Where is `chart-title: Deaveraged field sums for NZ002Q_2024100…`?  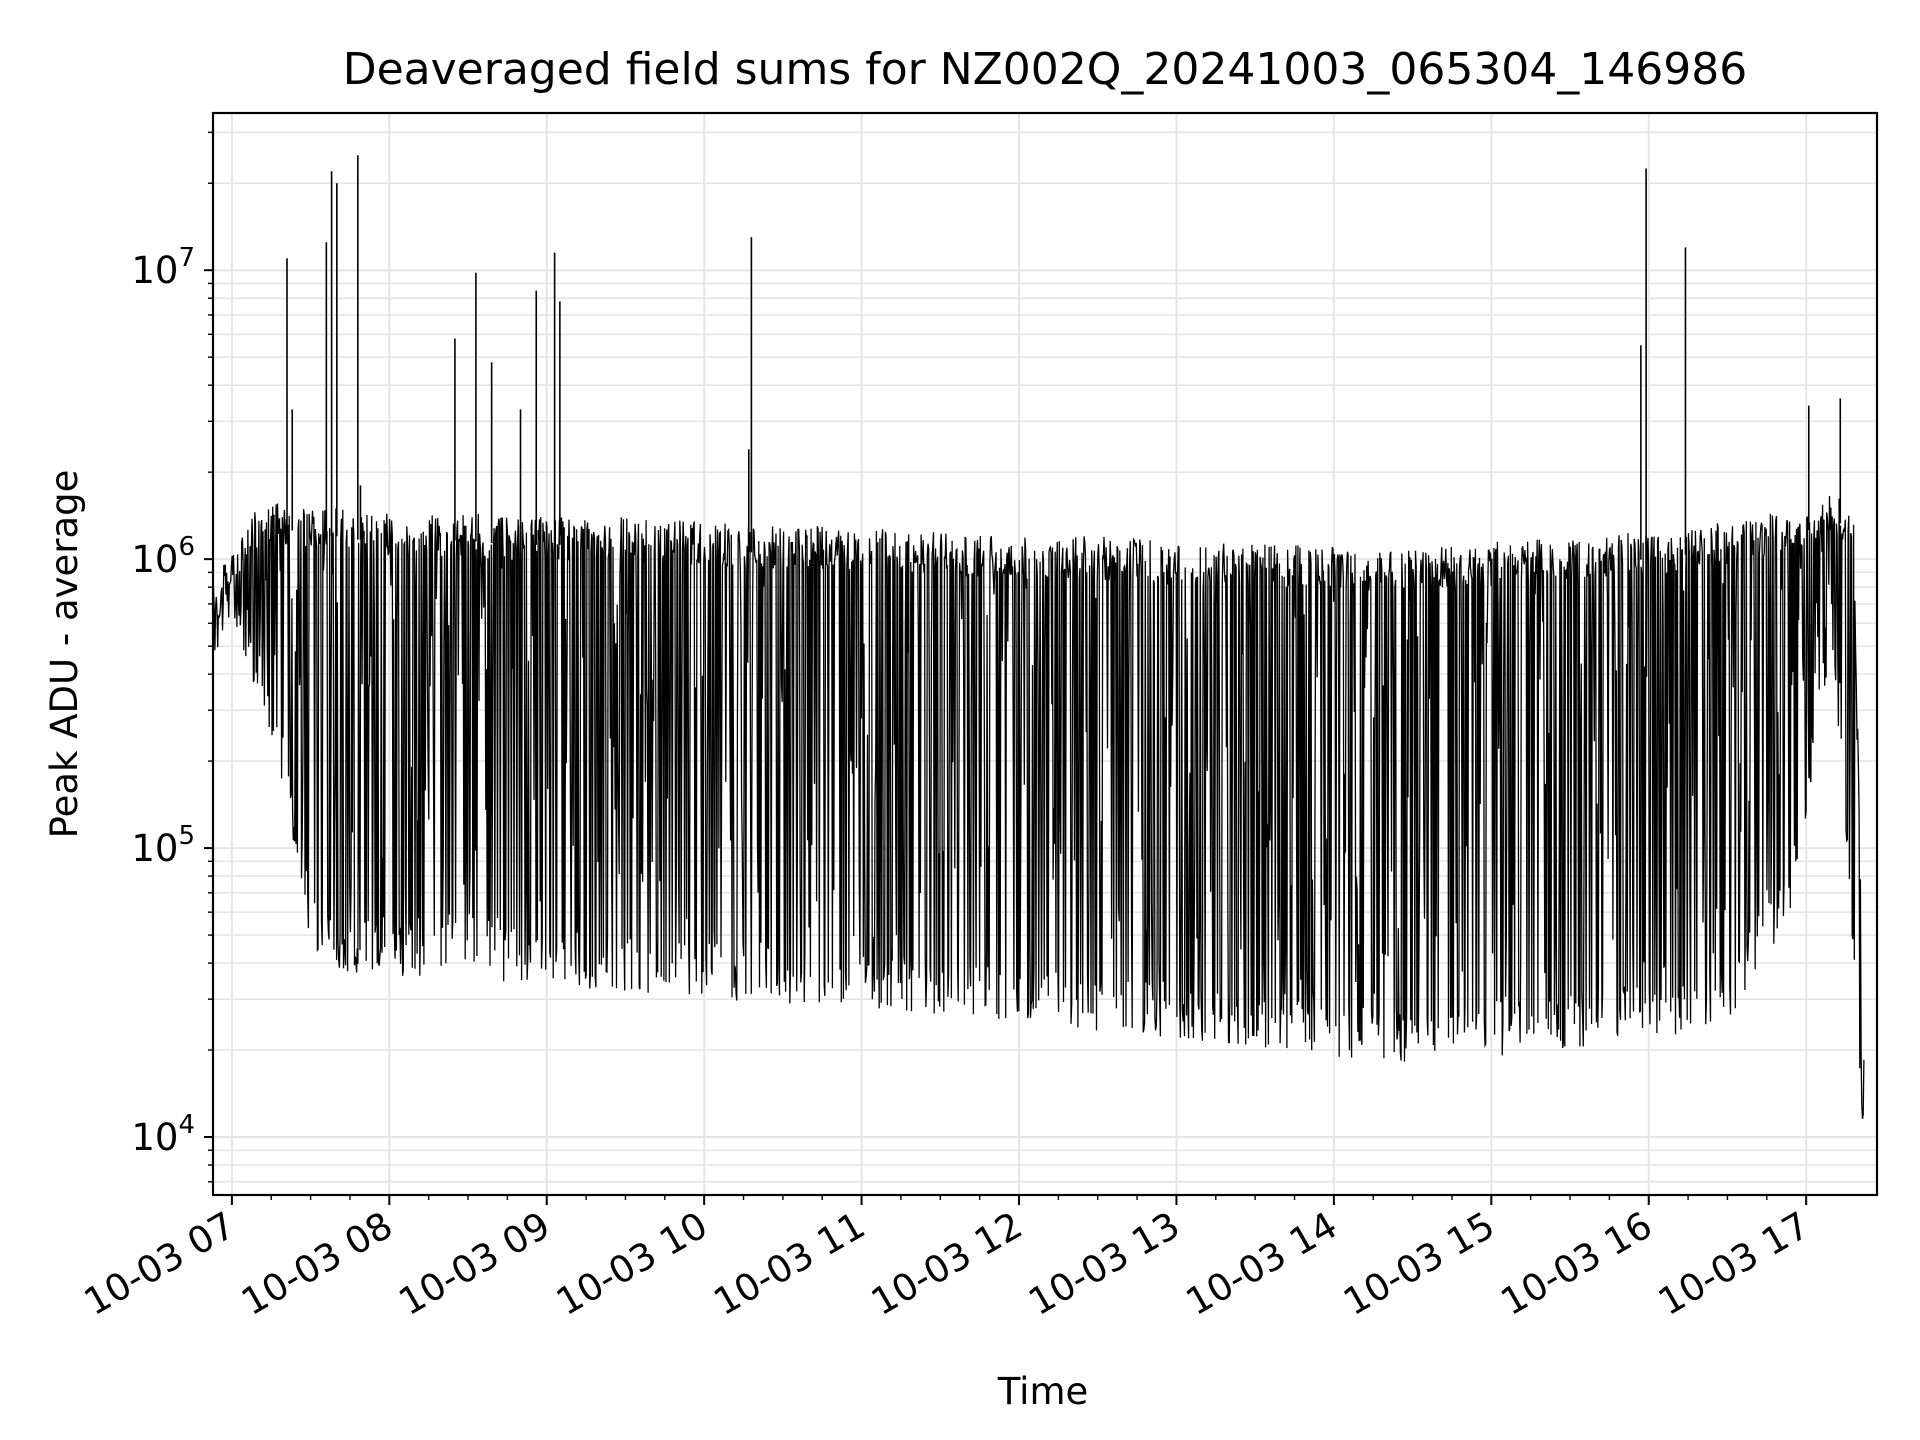 chart-title: Deaveraged field sums for NZ002Q_2024100… is located at coordinates (1045, 69).